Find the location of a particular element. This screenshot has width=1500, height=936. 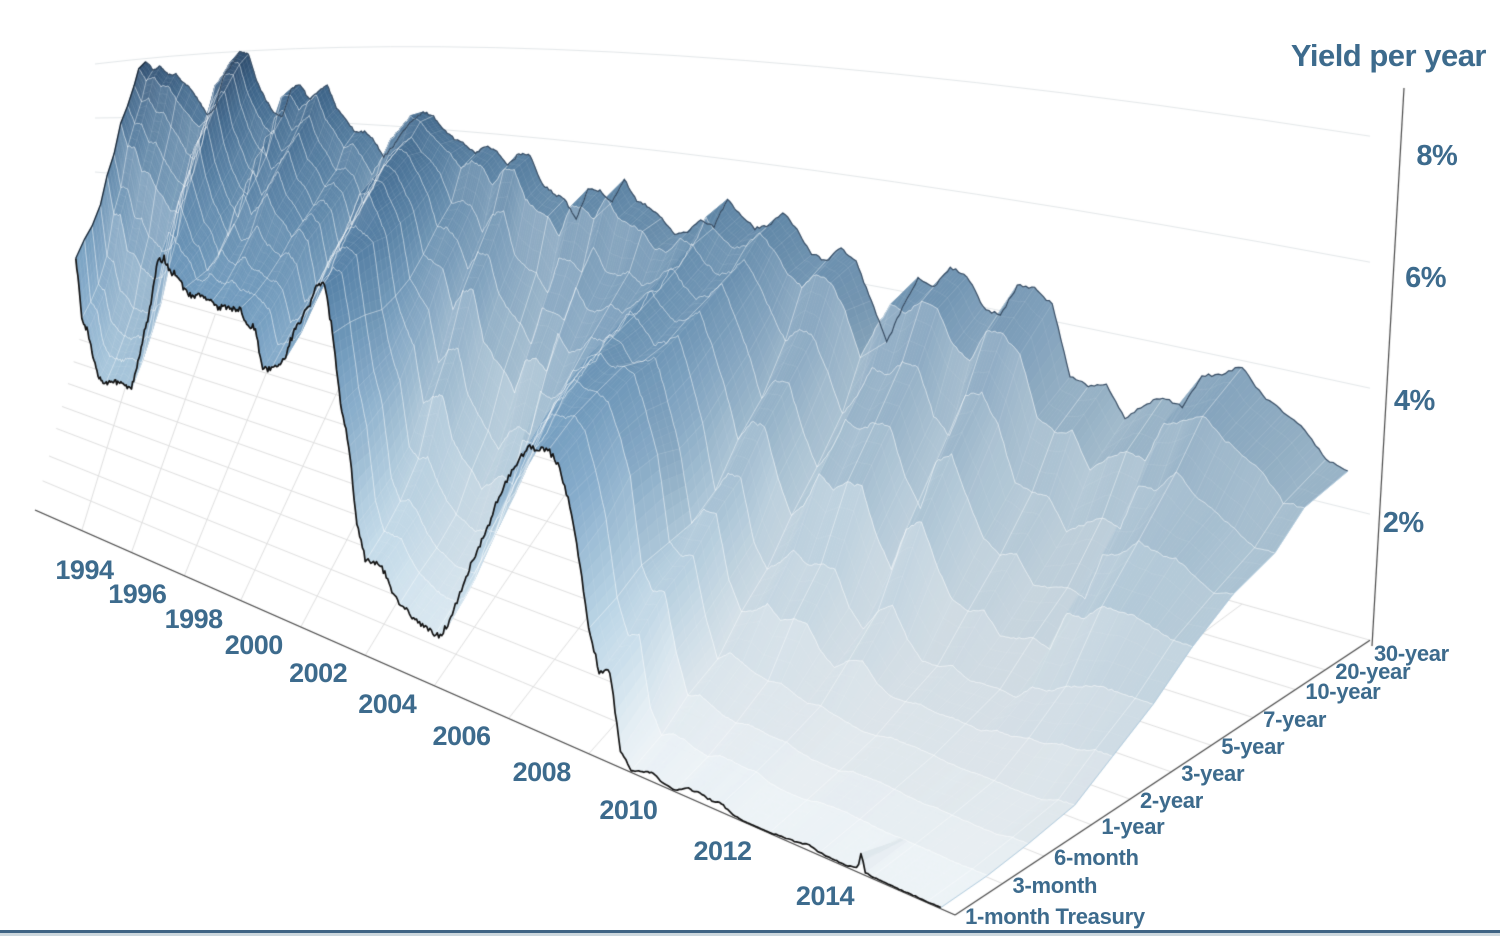

bottom-rule-shadow is located at coordinates (750, 934).